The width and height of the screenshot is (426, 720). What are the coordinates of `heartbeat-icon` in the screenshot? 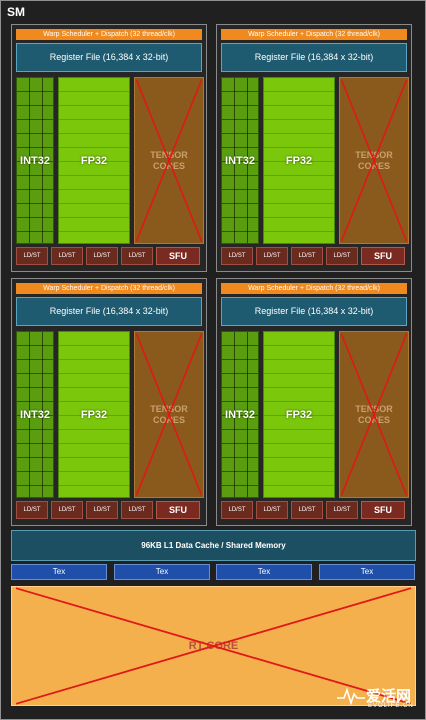 It's located at (351, 696).